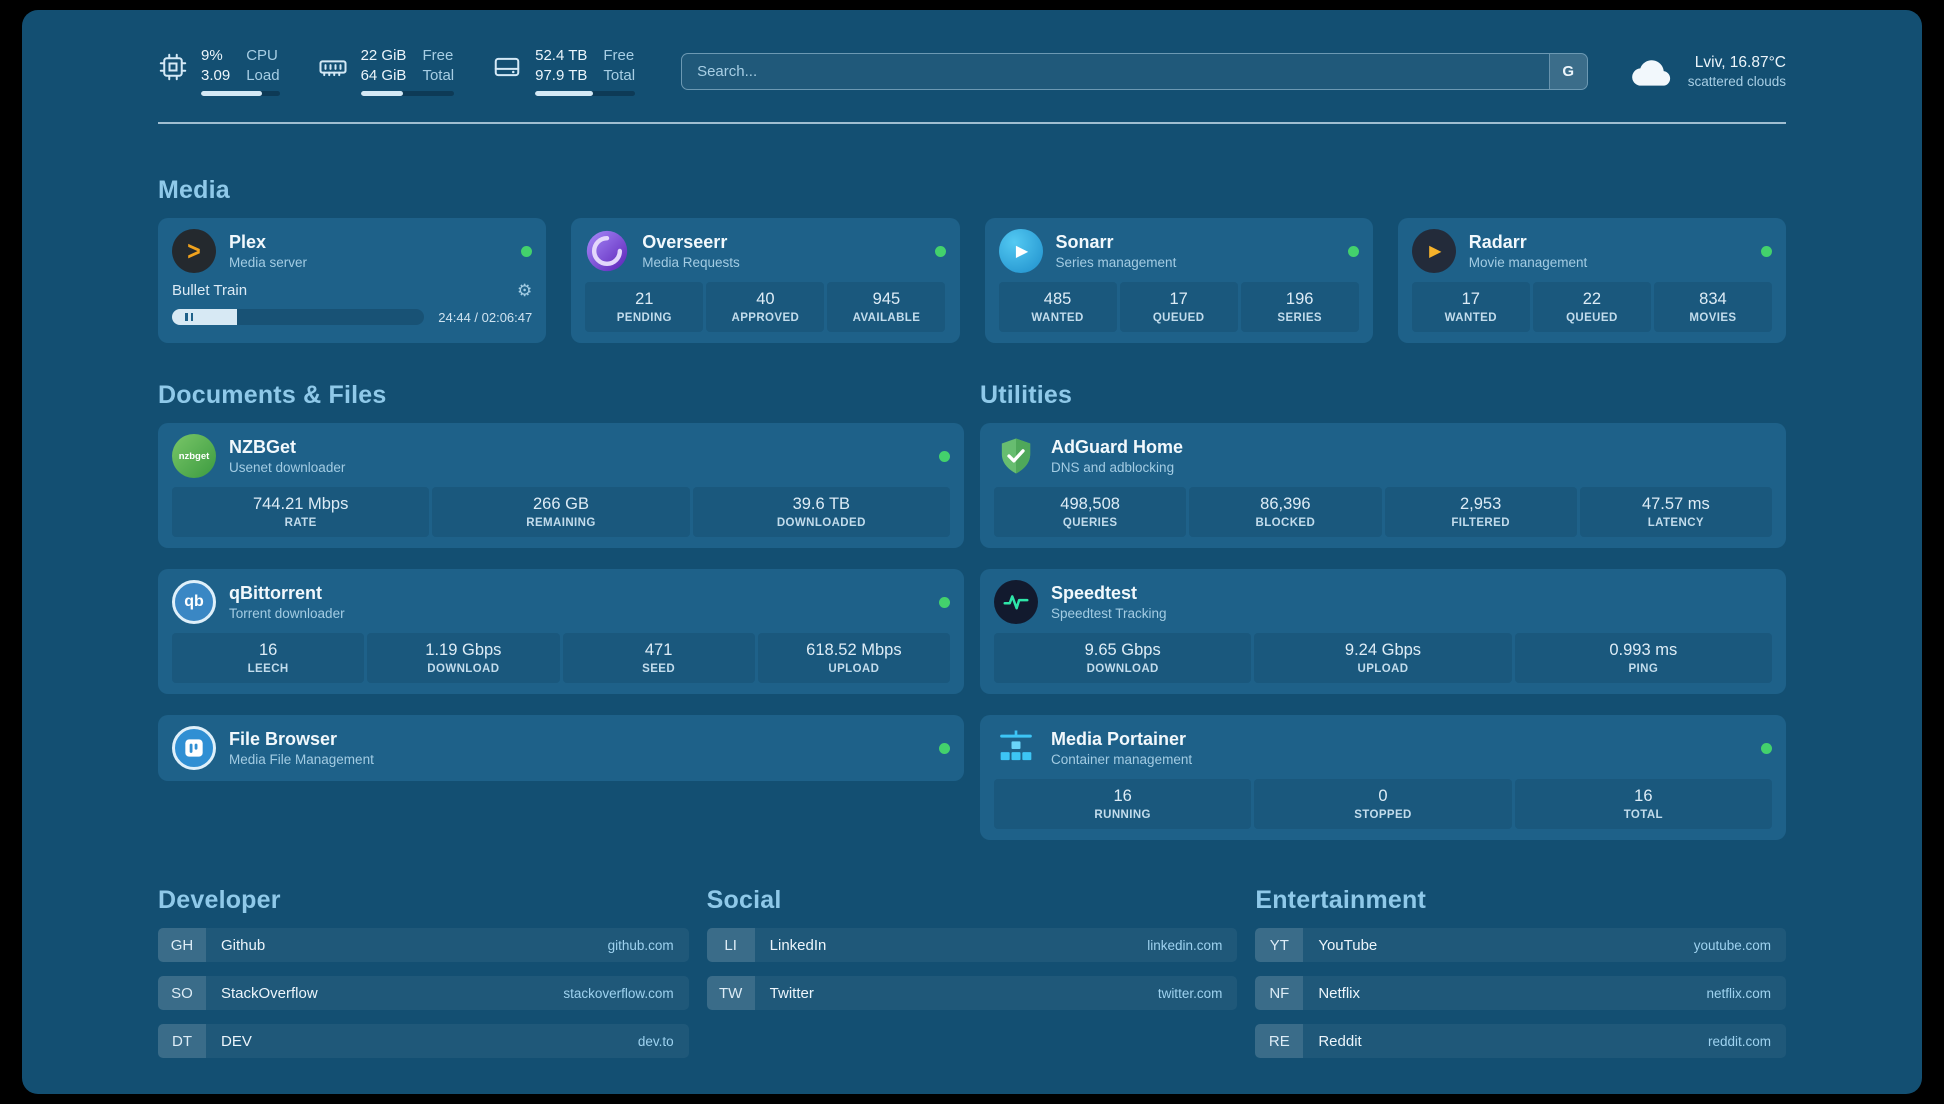 This screenshot has height=1104, width=1944. What do you see at coordinates (1115, 71) in the screenshot?
I see `search-input` at bounding box center [1115, 71].